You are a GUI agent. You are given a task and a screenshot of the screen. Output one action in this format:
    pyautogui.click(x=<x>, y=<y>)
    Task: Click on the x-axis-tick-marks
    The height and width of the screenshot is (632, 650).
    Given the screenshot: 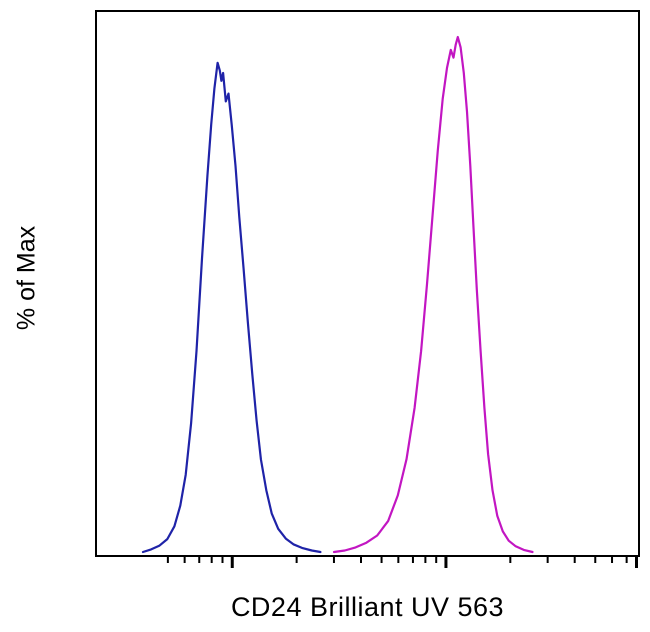 What is the action you would take?
    pyautogui.click(x=402, y=562)
    